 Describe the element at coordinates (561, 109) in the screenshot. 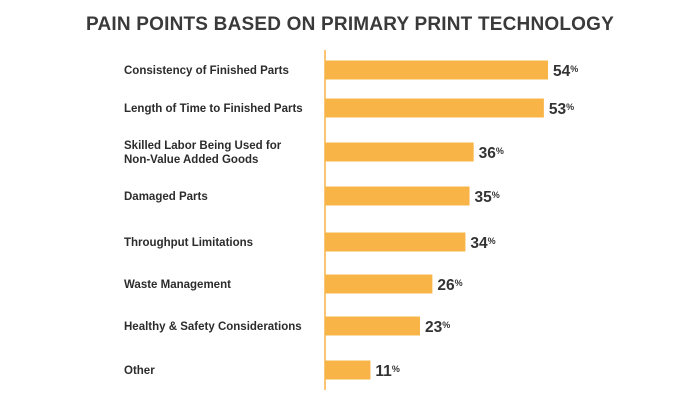

I see `data-label: 53%` at that location.